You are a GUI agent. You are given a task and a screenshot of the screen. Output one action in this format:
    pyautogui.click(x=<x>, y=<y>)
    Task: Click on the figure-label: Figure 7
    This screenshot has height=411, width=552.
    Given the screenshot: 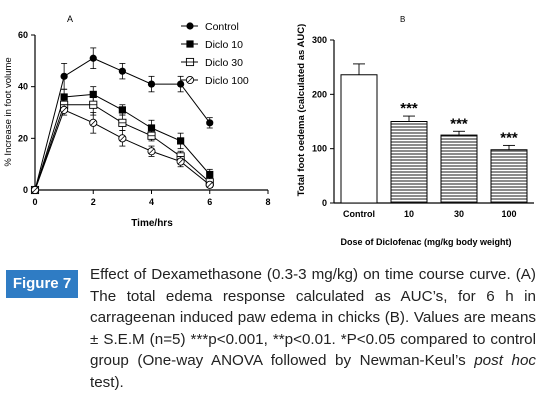 What is the action you would take?
    pyautogui.click(x=42, y=284)
    